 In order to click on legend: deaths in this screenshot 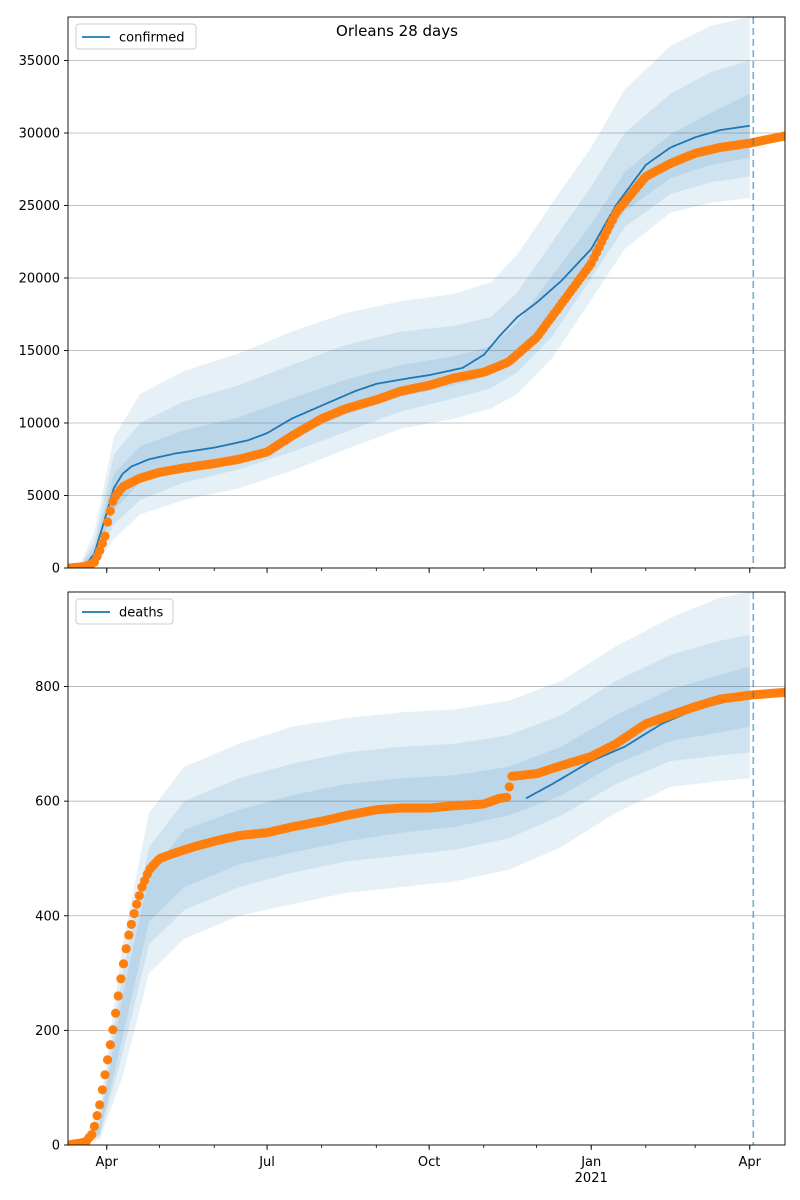, I will do `click(124, 611)`.